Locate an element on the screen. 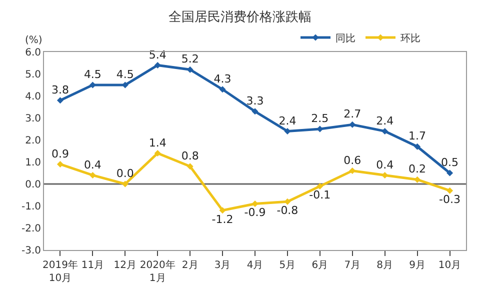 This screenshot has height=300, width=480. x-tick-label: 12月 is located at coordinates (125, 265).